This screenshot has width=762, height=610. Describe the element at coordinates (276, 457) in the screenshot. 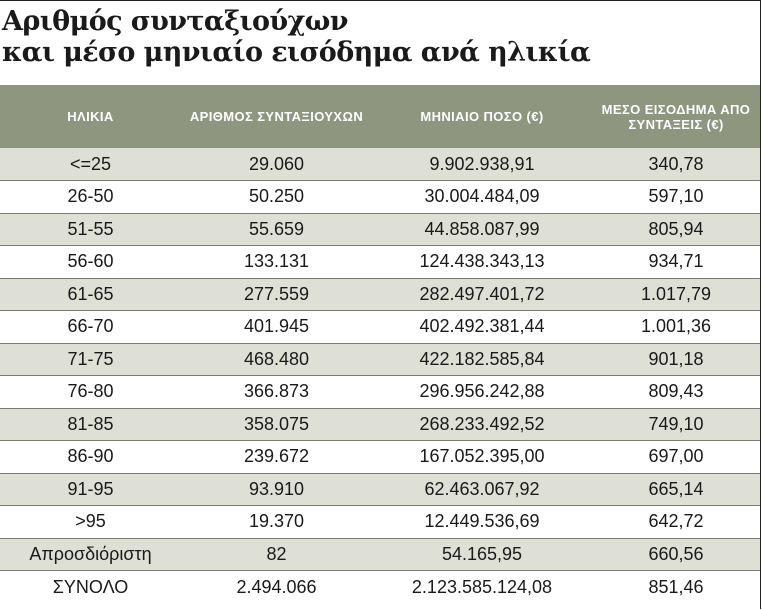

I see `cell-count: 239.672` at that location.